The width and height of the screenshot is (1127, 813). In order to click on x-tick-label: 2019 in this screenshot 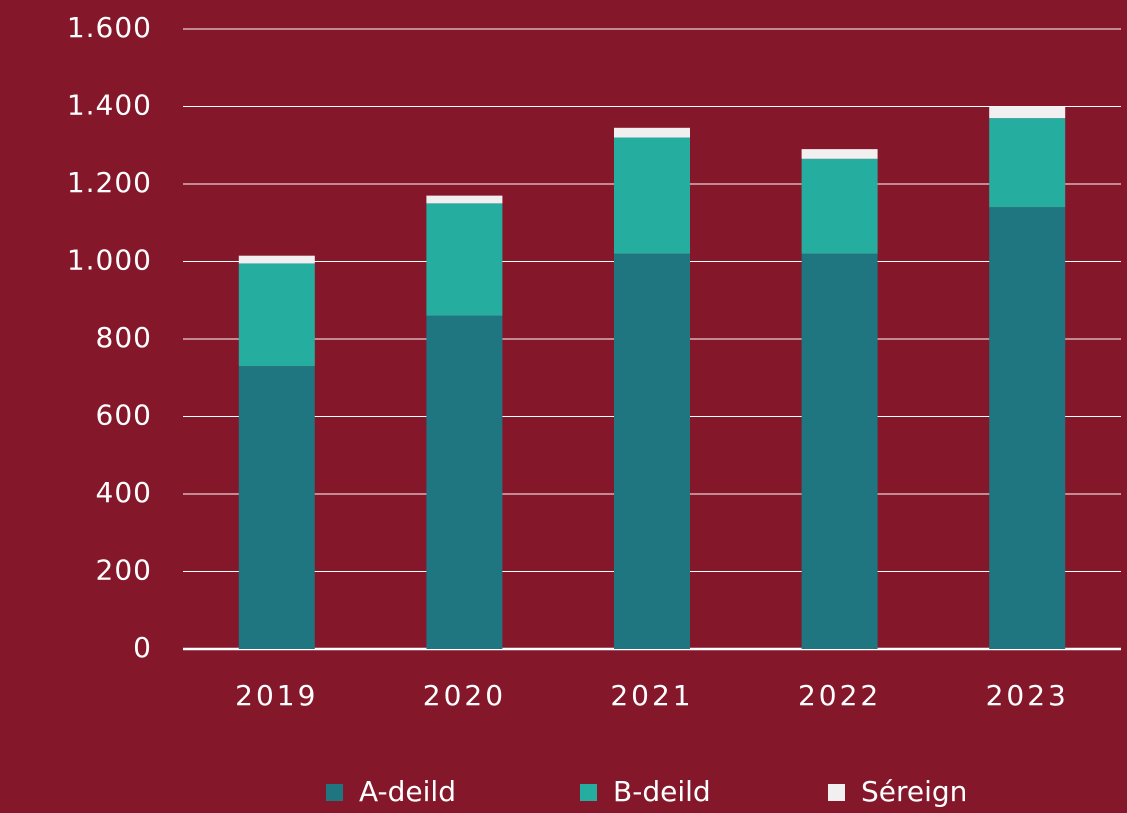, I will do `click(276, 695)`.